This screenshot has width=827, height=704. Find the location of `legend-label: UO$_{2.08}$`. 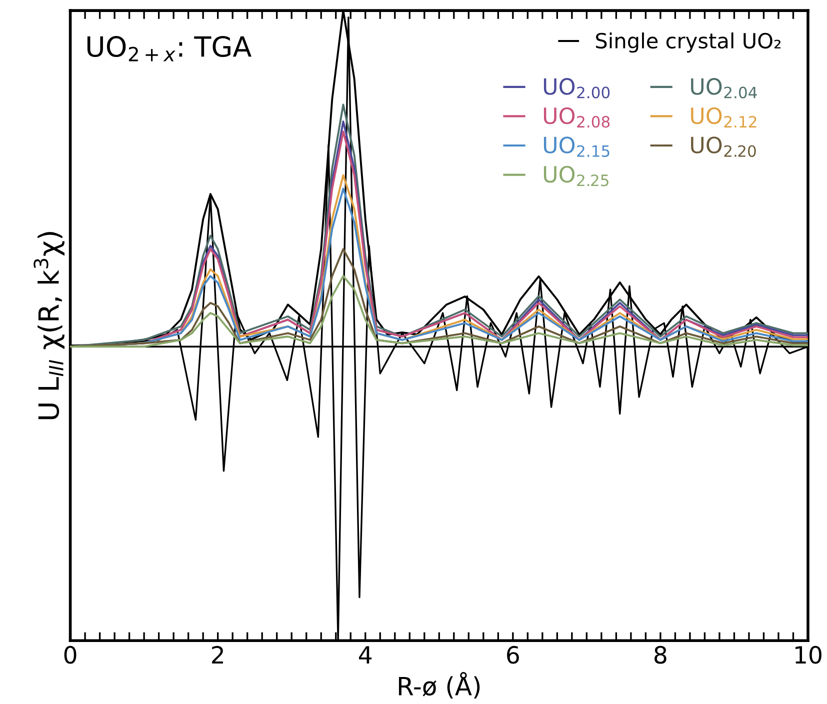

legend-label: UO$_{2.08}$ is located at coordinates (577, 117).